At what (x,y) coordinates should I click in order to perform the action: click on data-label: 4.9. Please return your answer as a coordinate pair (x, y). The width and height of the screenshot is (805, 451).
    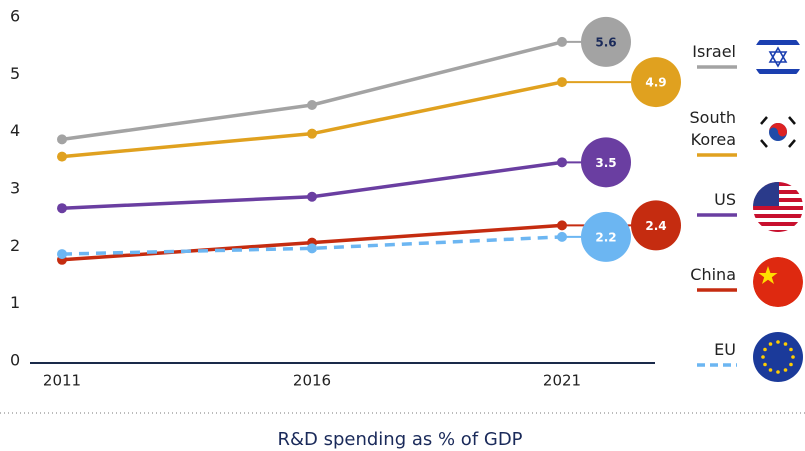
    Looking at the image, I should click on (655, 83).